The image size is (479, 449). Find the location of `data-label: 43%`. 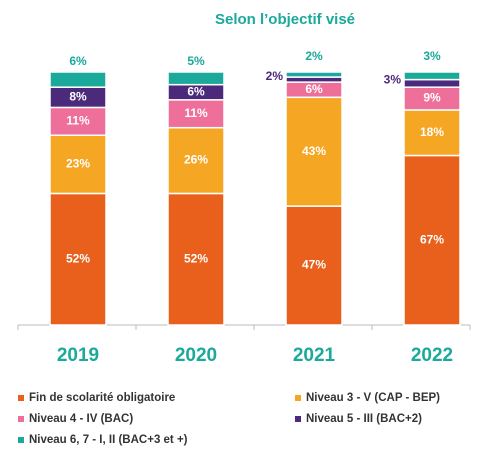

data-label: 43% is located at coordinates (314, 151).